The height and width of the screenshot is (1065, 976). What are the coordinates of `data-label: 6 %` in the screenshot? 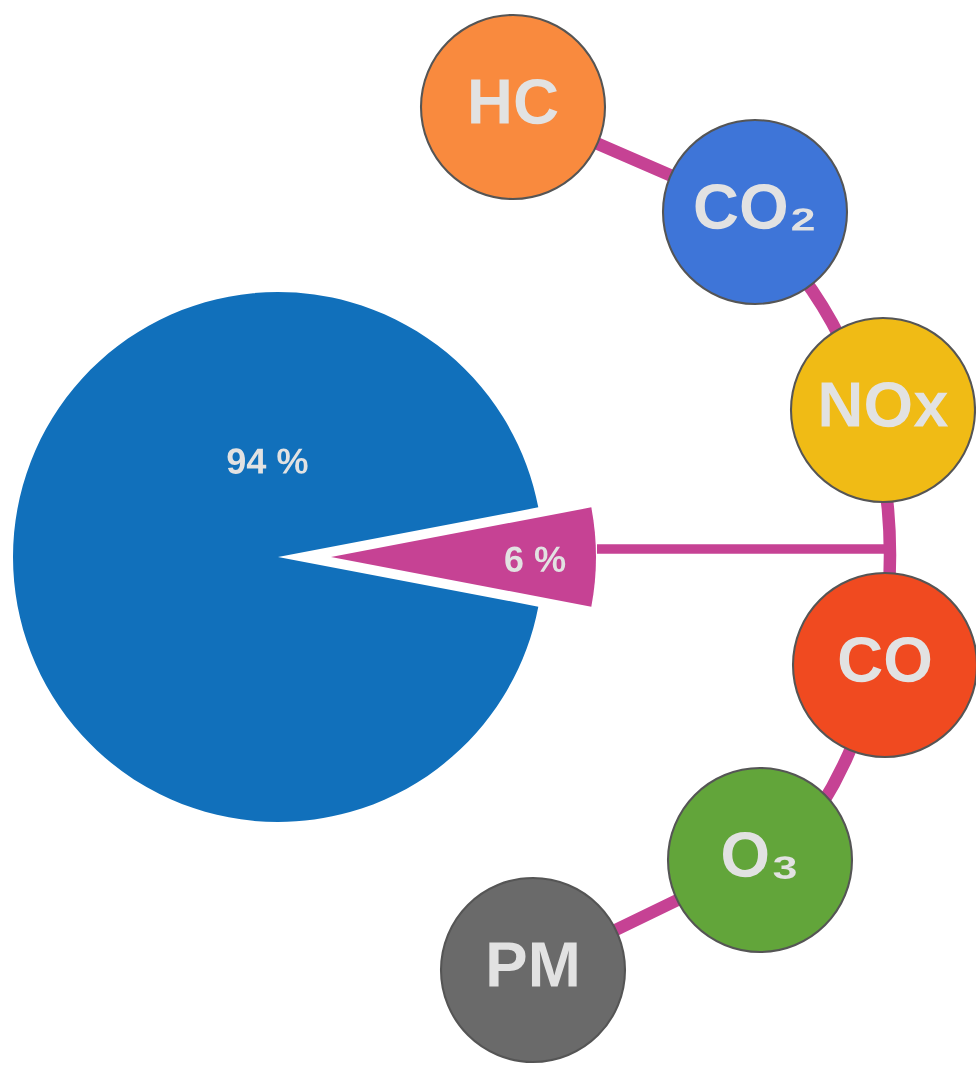 It's located at (535, 559).